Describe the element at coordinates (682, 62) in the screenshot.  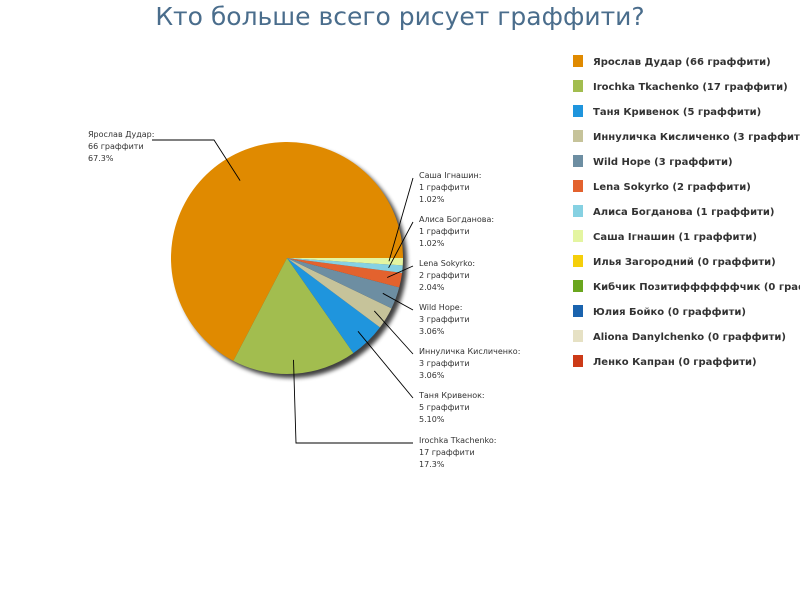
I see `legend-label-ярослав-дудар: Ярослав Дудар (66 граффити)` at that location.